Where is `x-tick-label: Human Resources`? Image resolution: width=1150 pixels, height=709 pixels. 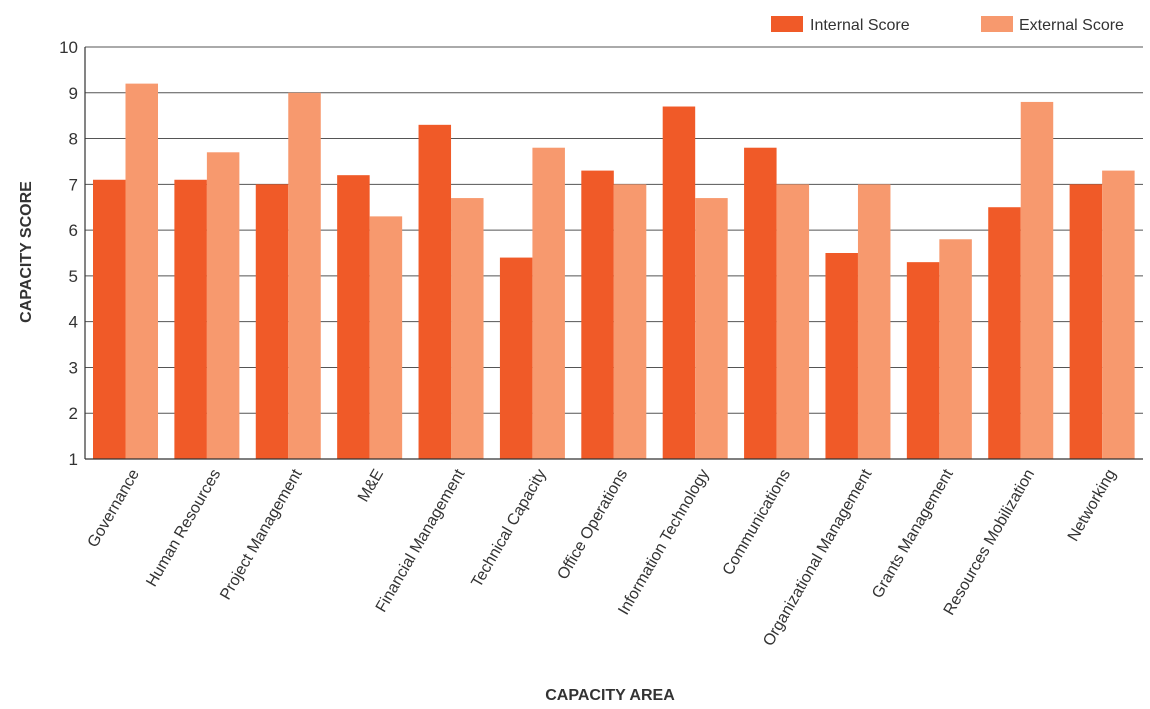 x-tick-label: Human Resources is located at coordinates (183, 528).